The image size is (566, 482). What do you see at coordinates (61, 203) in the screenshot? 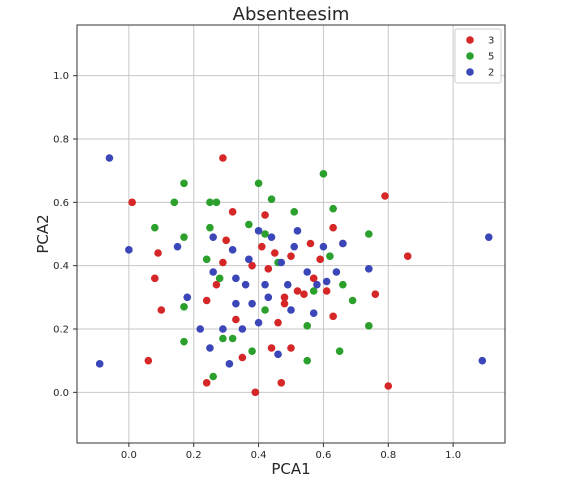
I see `y-tick-label: 0.6` at bounding box center [61, 203].